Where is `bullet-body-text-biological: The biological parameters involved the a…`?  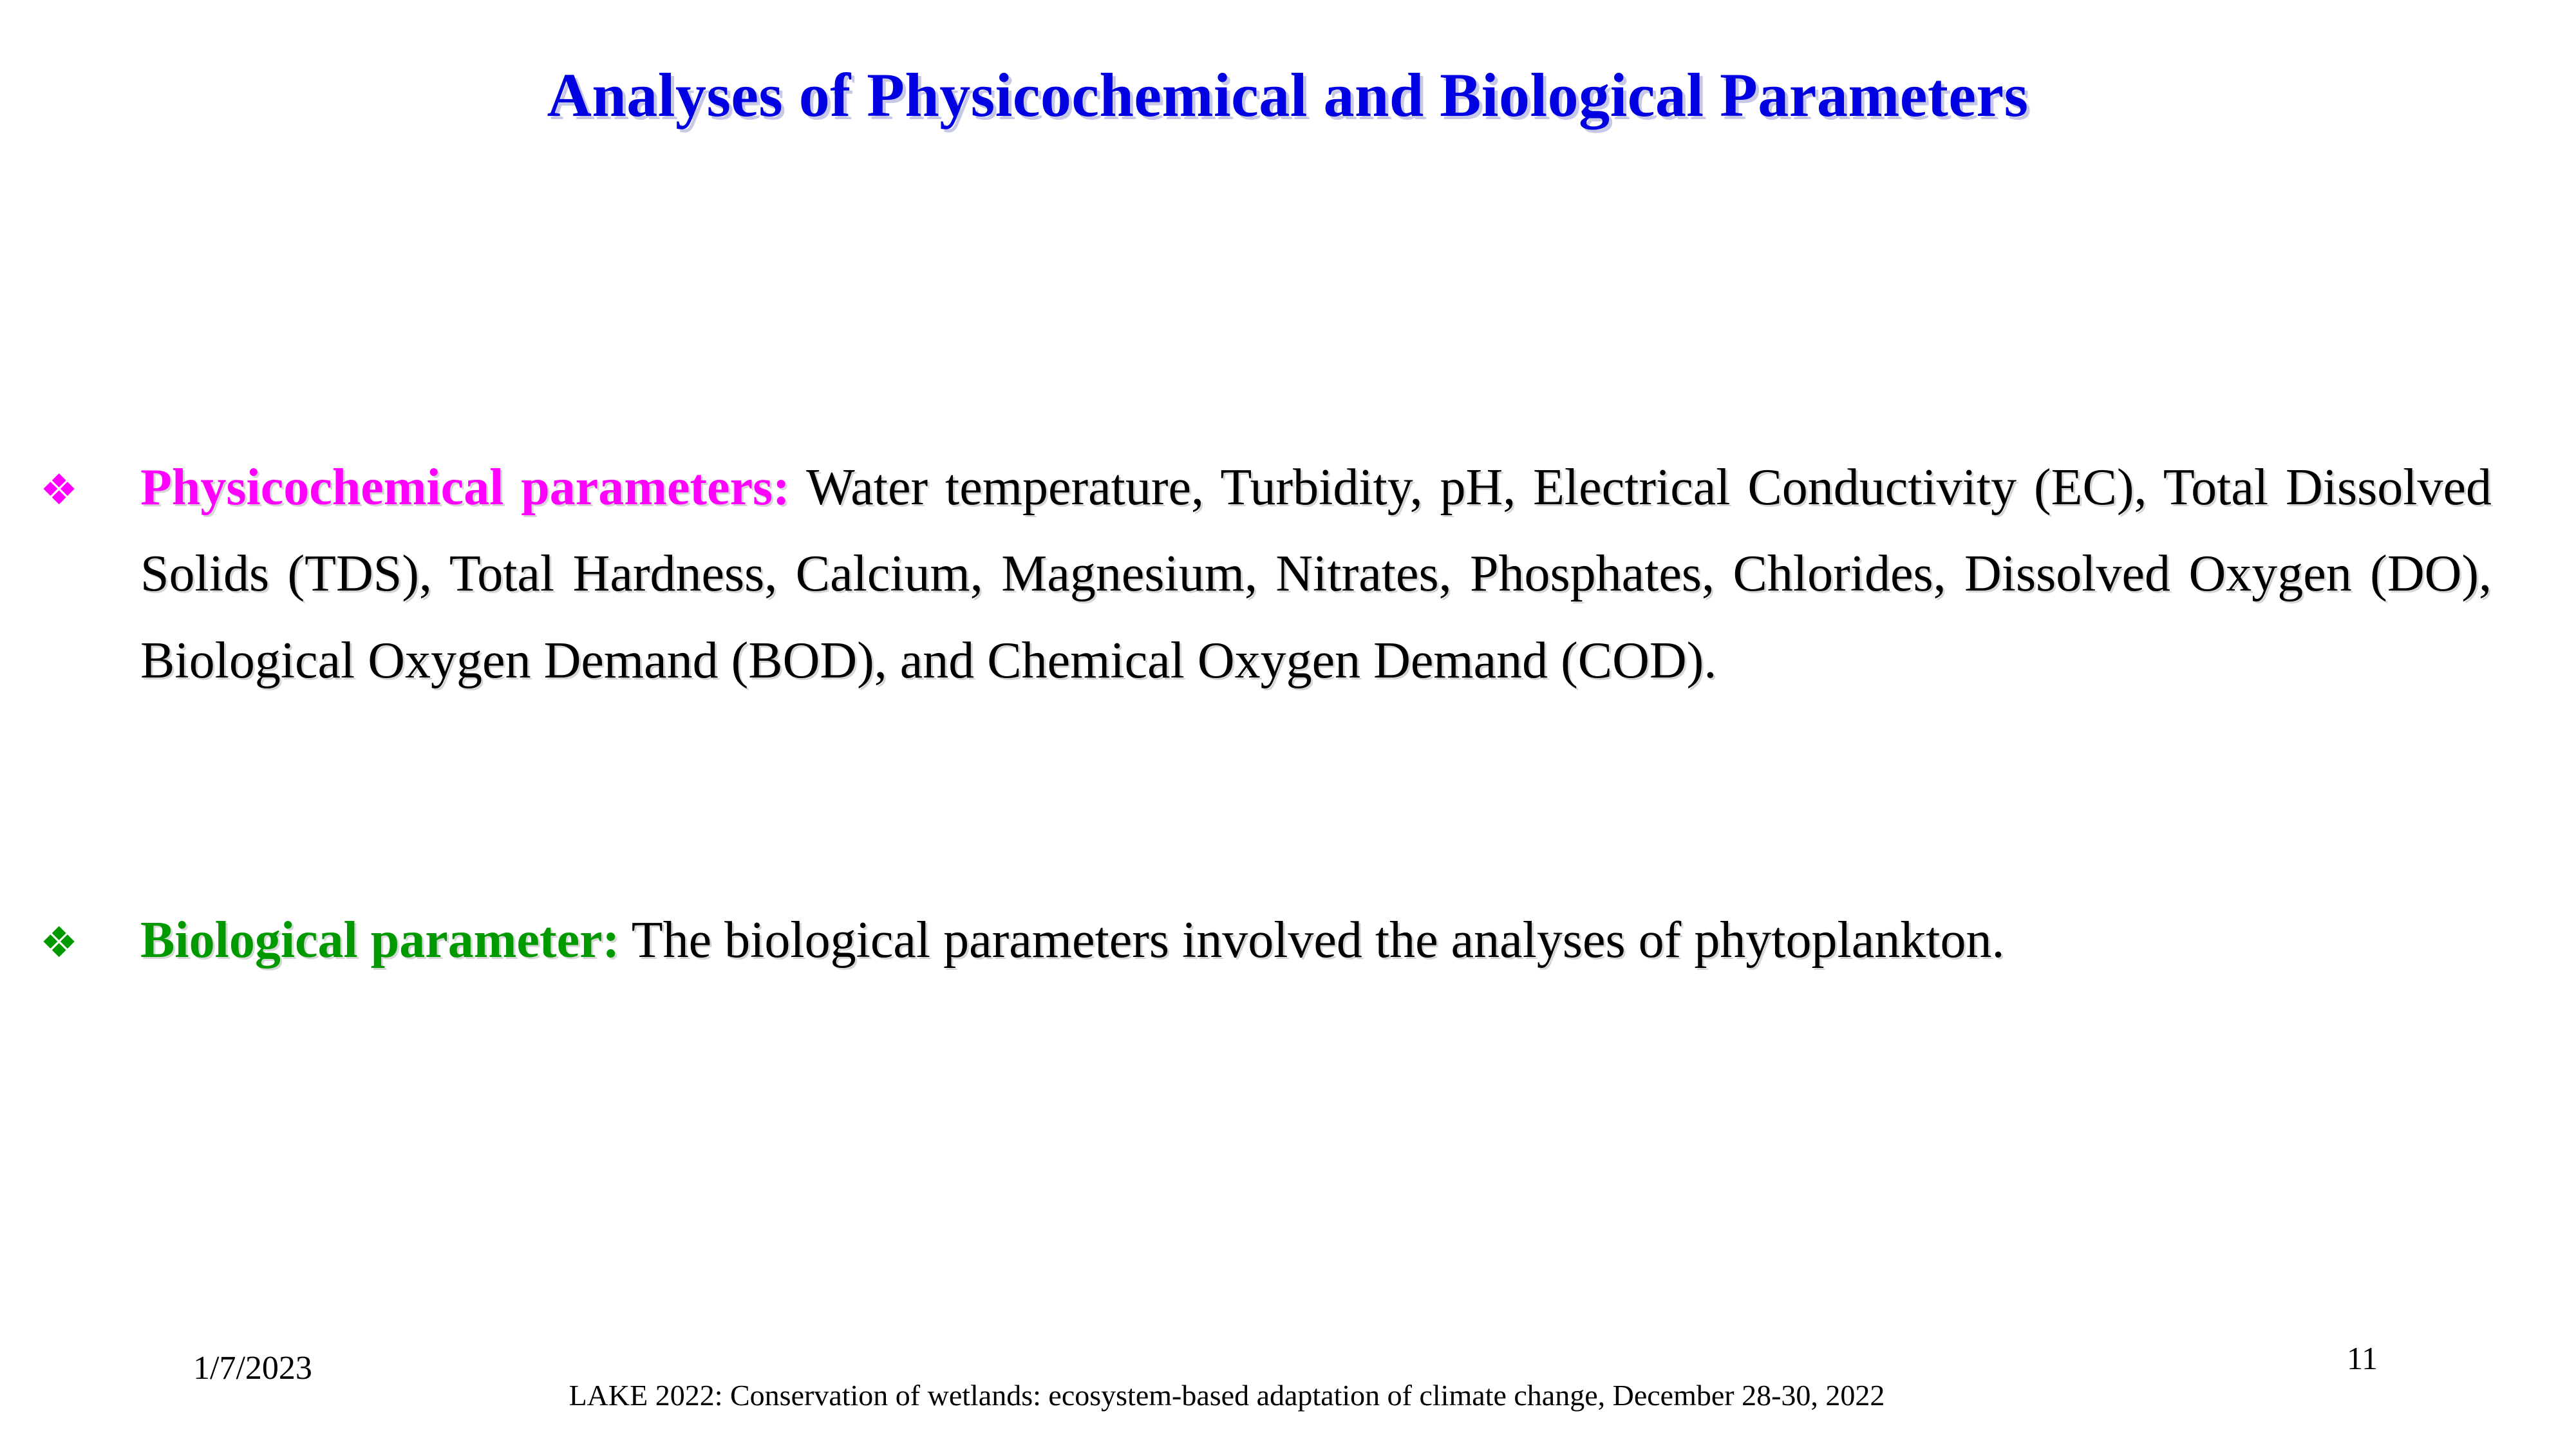 bullet-body-text-biological: The biological parameters involved the a… is located at coordinates (1312, 941).